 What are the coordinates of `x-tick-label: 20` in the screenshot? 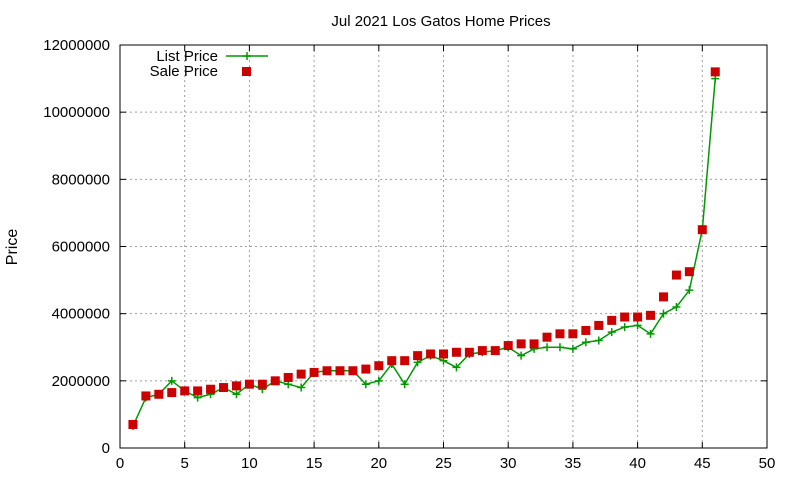 It's located at (378, 463).